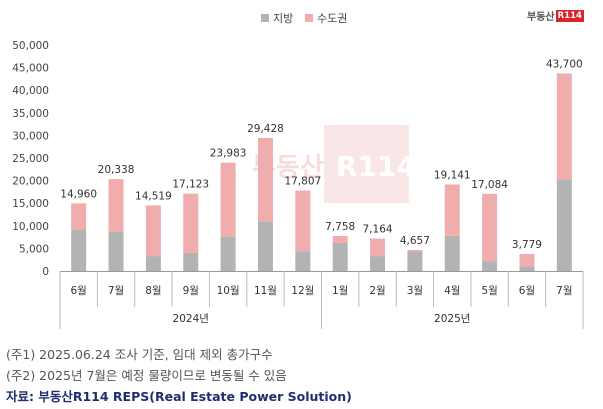 The height and width of the screenshot is (409, 603). What do you see at coordinates (309, 18) in the screenshot?
I see `legend-swatch-capital` at bounding box center [309, 18].